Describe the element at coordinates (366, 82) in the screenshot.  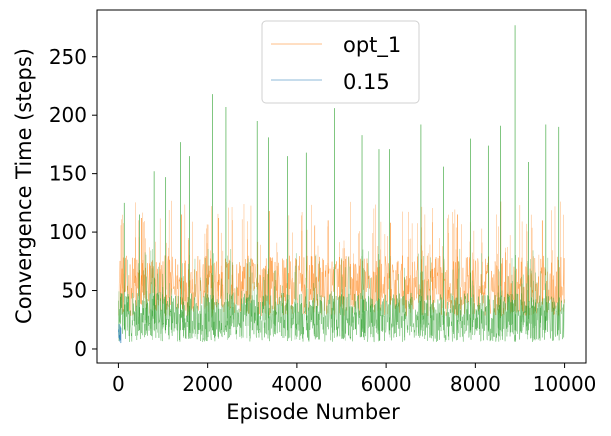
I see `legend-label-0-15: 0.15` at that location.